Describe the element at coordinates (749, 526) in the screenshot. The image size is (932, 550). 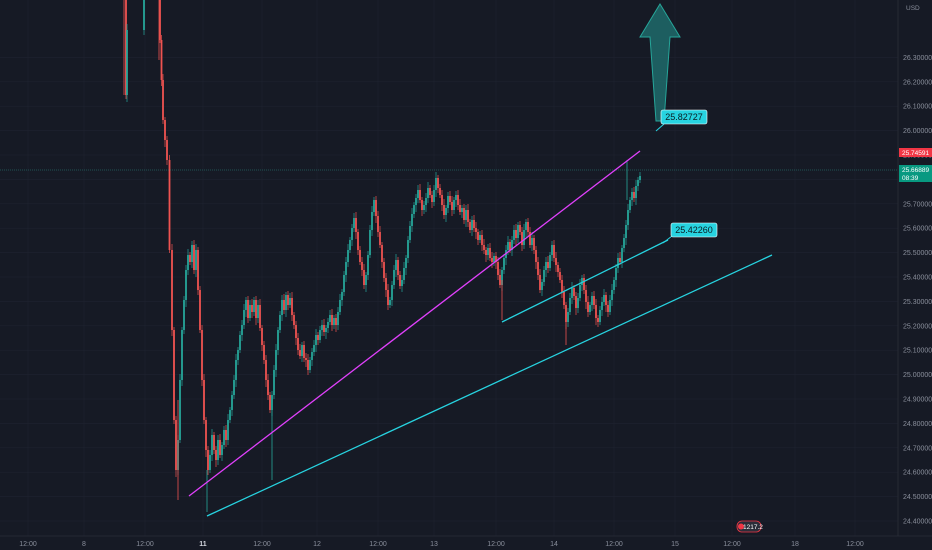
I see `event-badge: 1217.2` at that location.